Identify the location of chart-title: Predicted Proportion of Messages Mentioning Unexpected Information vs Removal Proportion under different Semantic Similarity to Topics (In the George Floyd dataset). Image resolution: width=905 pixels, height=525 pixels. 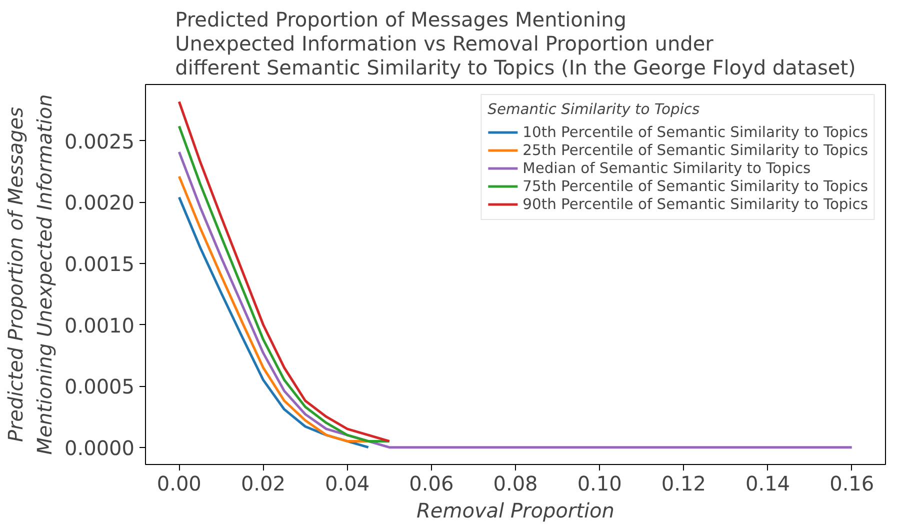
(515, 44).